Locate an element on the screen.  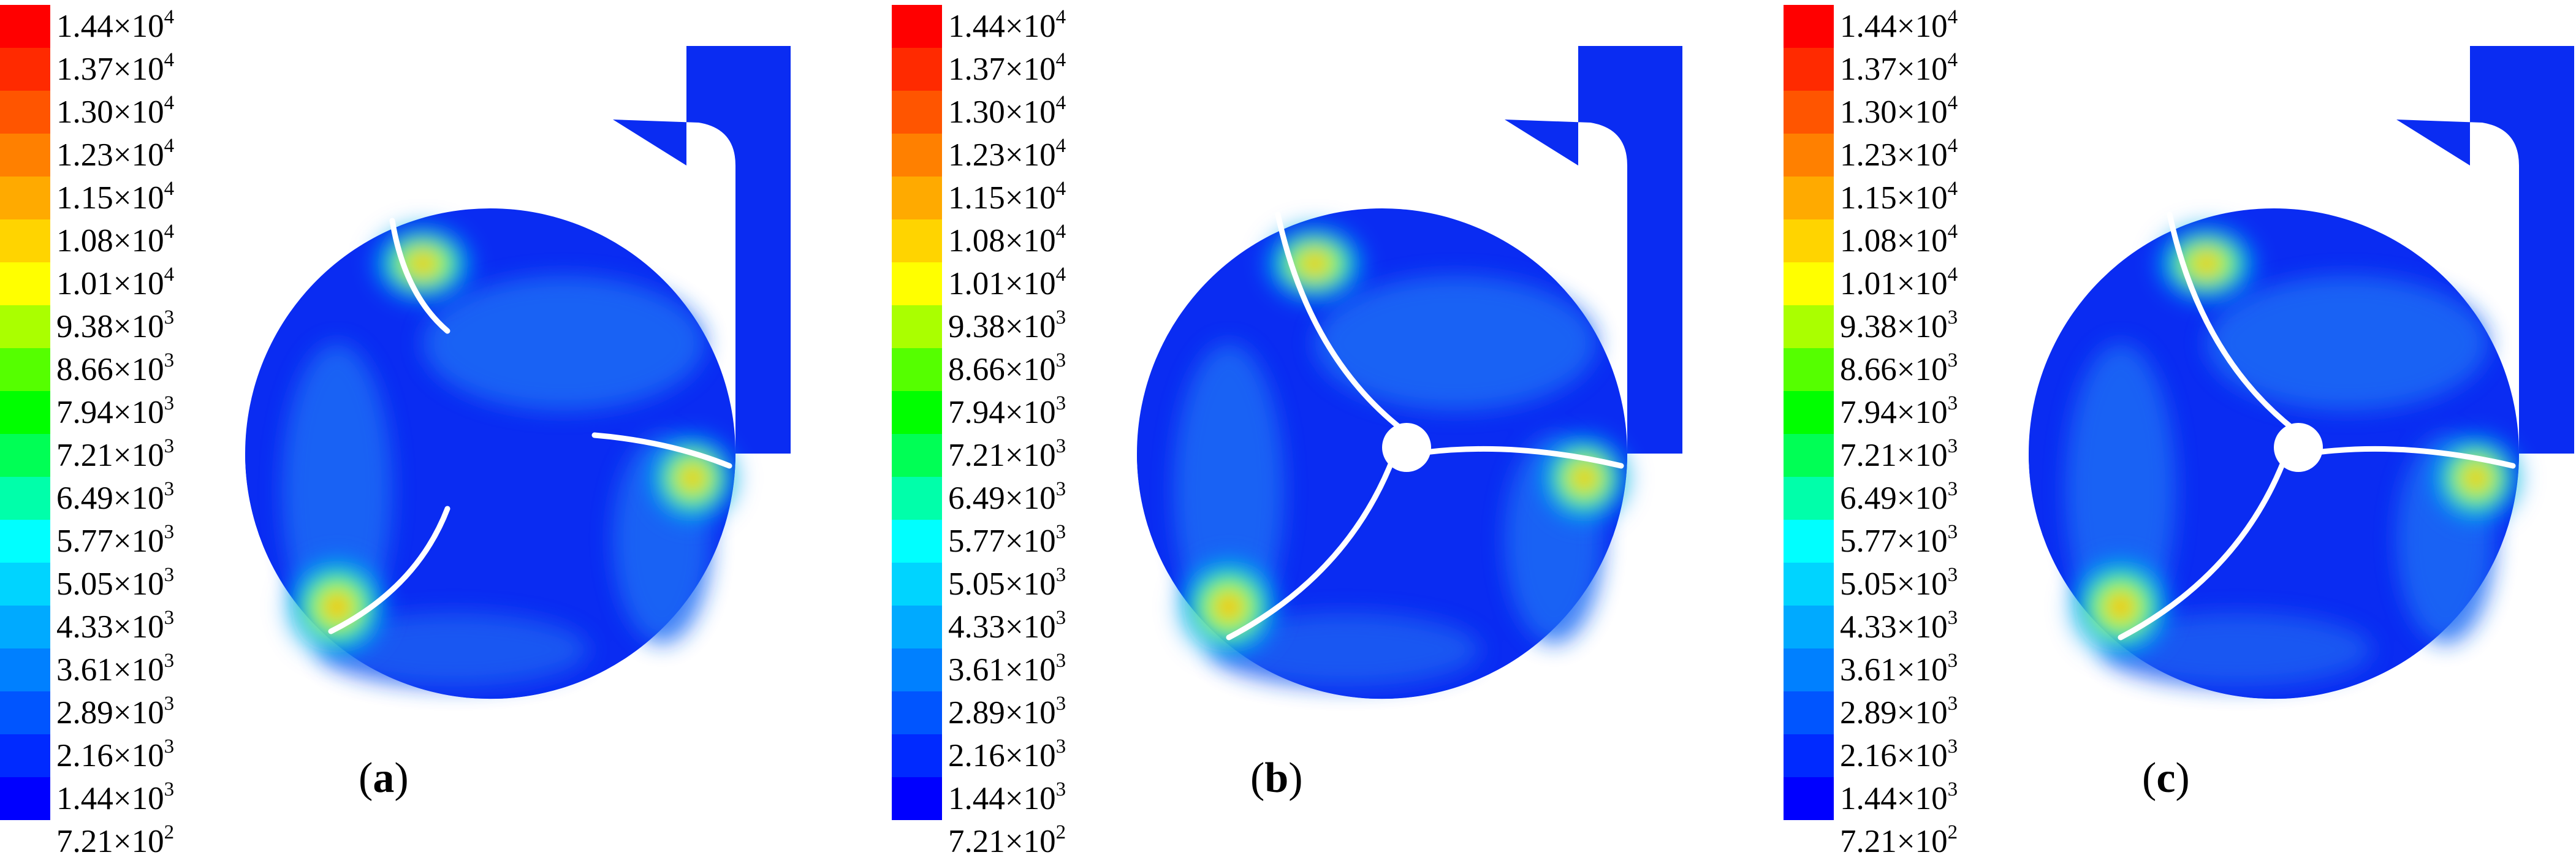
legend-row: 5.05×103 is located at coordinates (159, 584).